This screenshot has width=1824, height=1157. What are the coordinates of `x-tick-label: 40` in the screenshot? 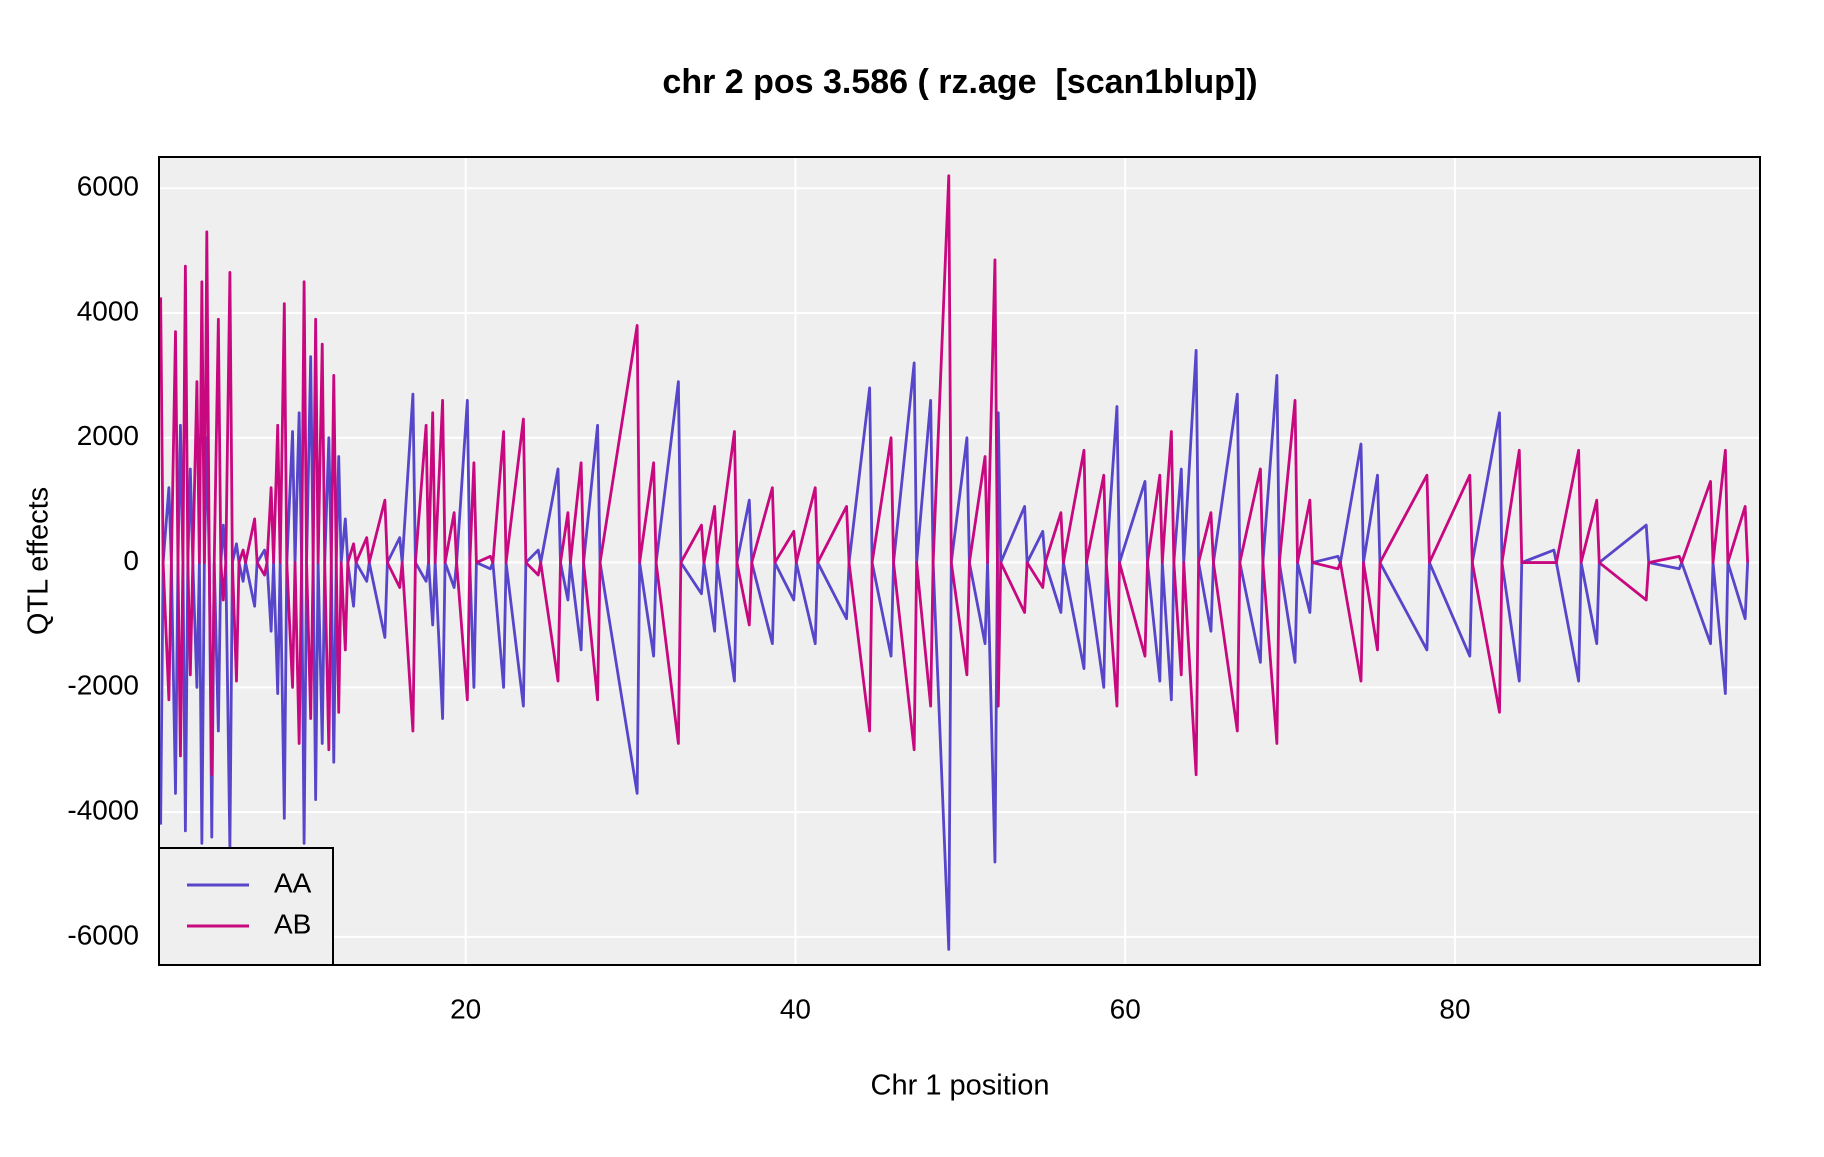 It's located at (795, 1008).